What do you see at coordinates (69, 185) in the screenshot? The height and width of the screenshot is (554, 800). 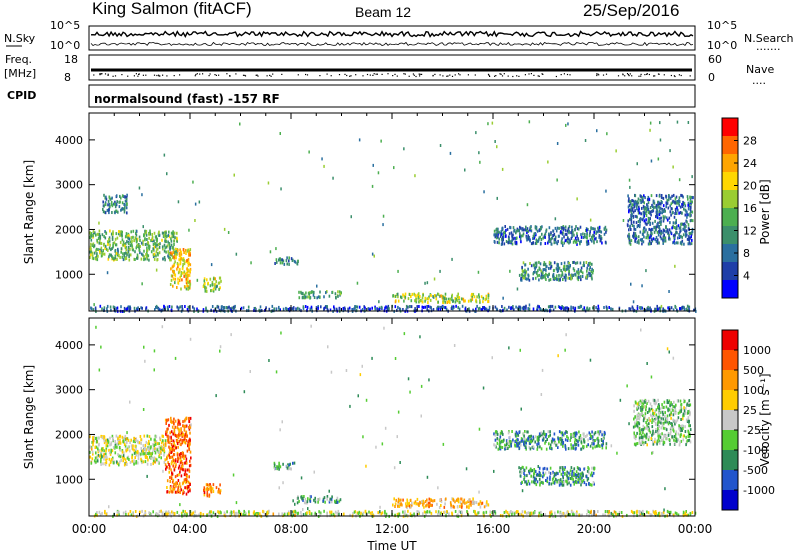 I see `power-ytick-label: 3000` at bounding box center [69, 185].